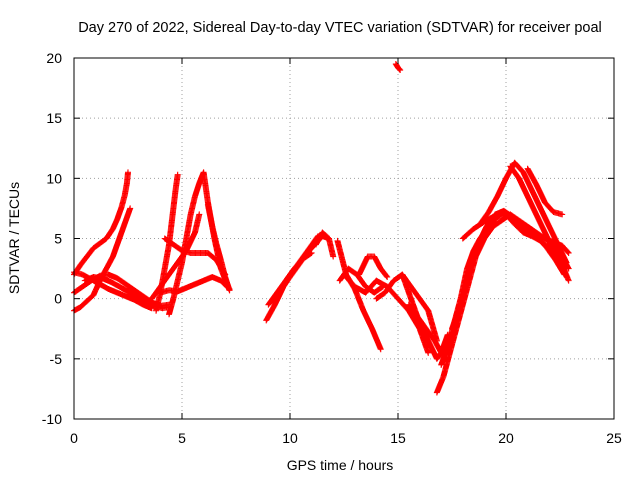 The height and width of the screenshot is (480, 640). I want to click on series-arc-3c, so click(300, 269).